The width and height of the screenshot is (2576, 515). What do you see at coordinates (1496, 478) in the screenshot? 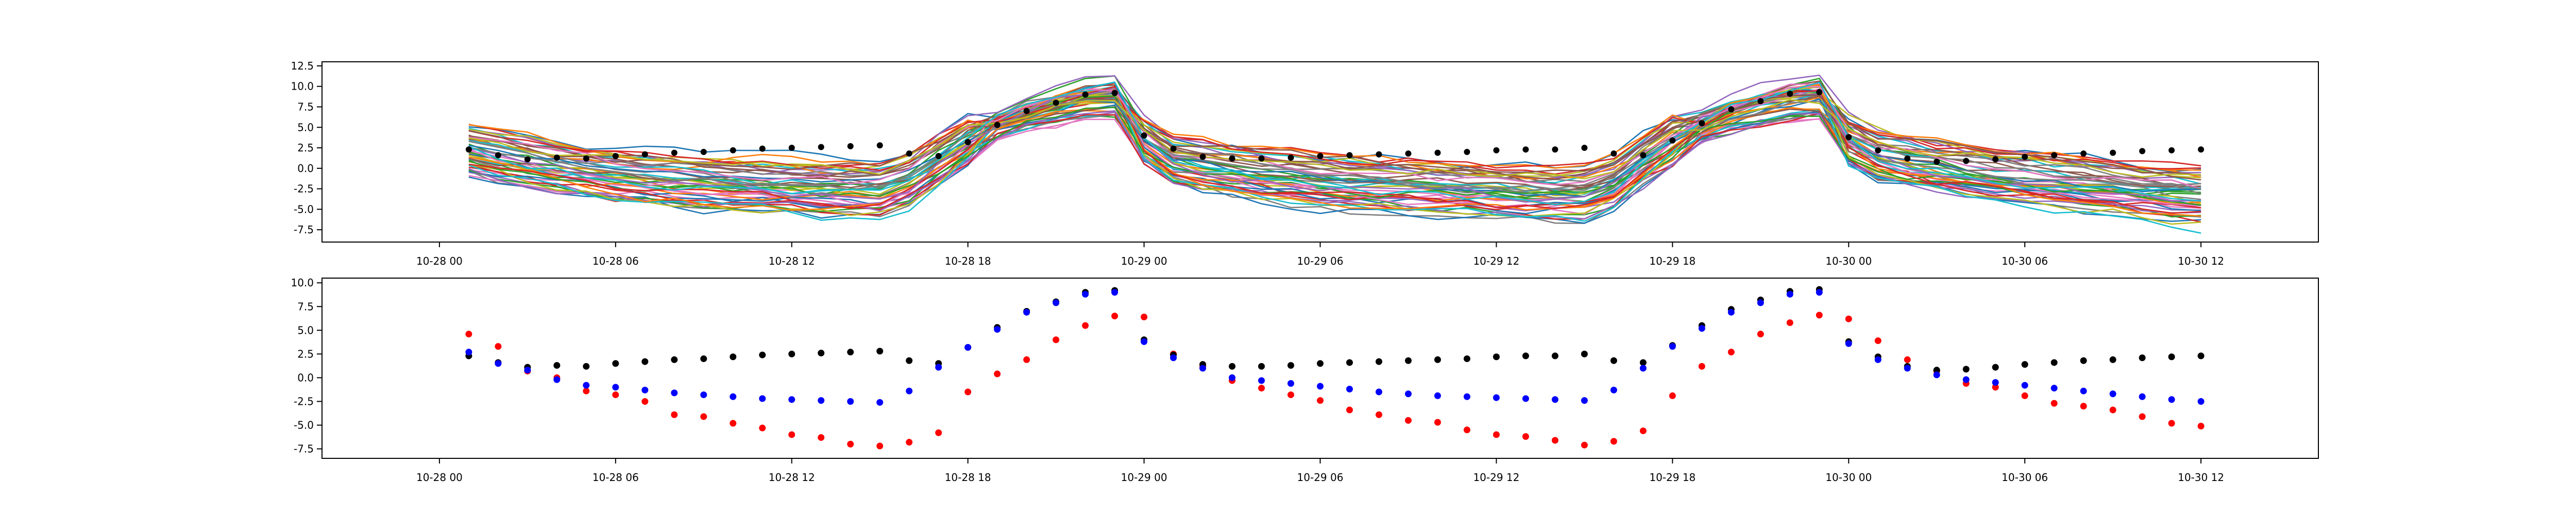
I see `x-tick-label: 10-29 12` at bounding box center [1496, 478].